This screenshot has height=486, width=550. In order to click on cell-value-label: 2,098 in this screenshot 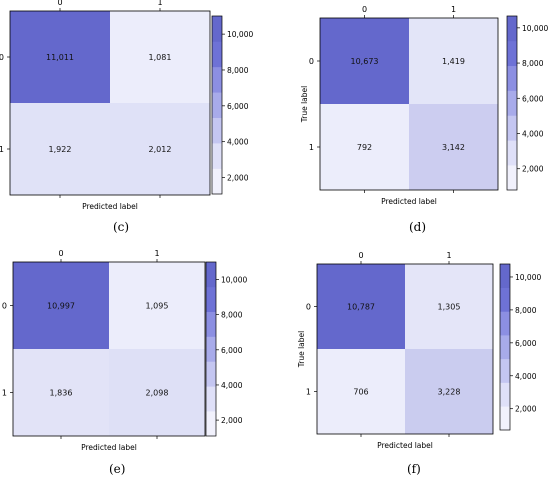, I will do `click(157, 393)`.